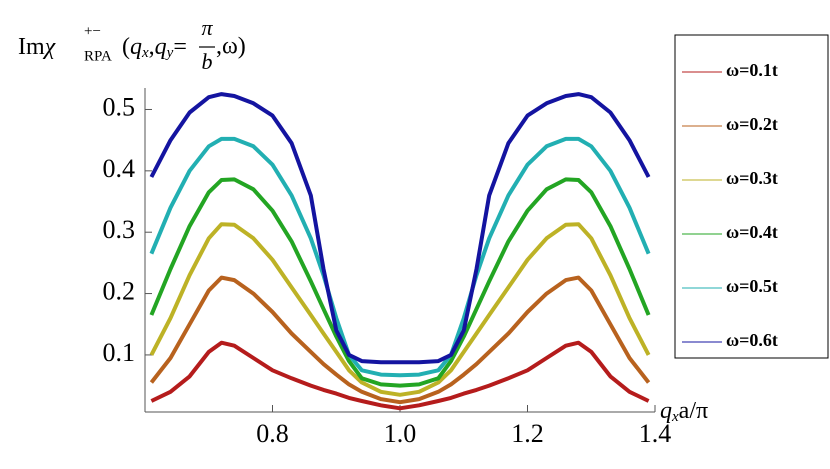 The width and height of the screenshot is (830, 469). What do you see at coordinates (145, 53) in the screenshot?
I see `y-label-part: x` at bounding box center [145, 53].